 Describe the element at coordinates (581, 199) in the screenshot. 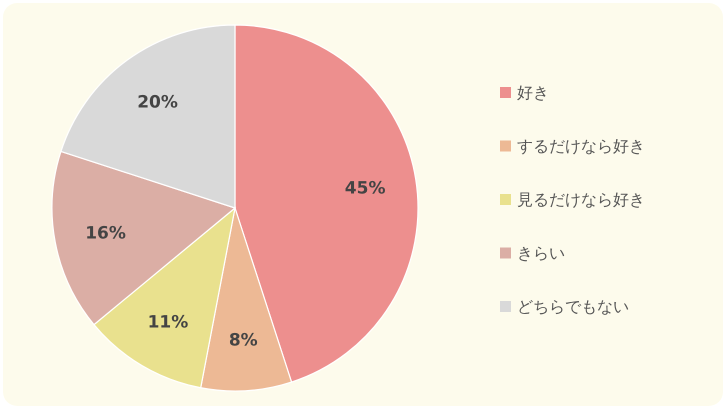

I see `legend-label: 見るだけなら好き` at that location.